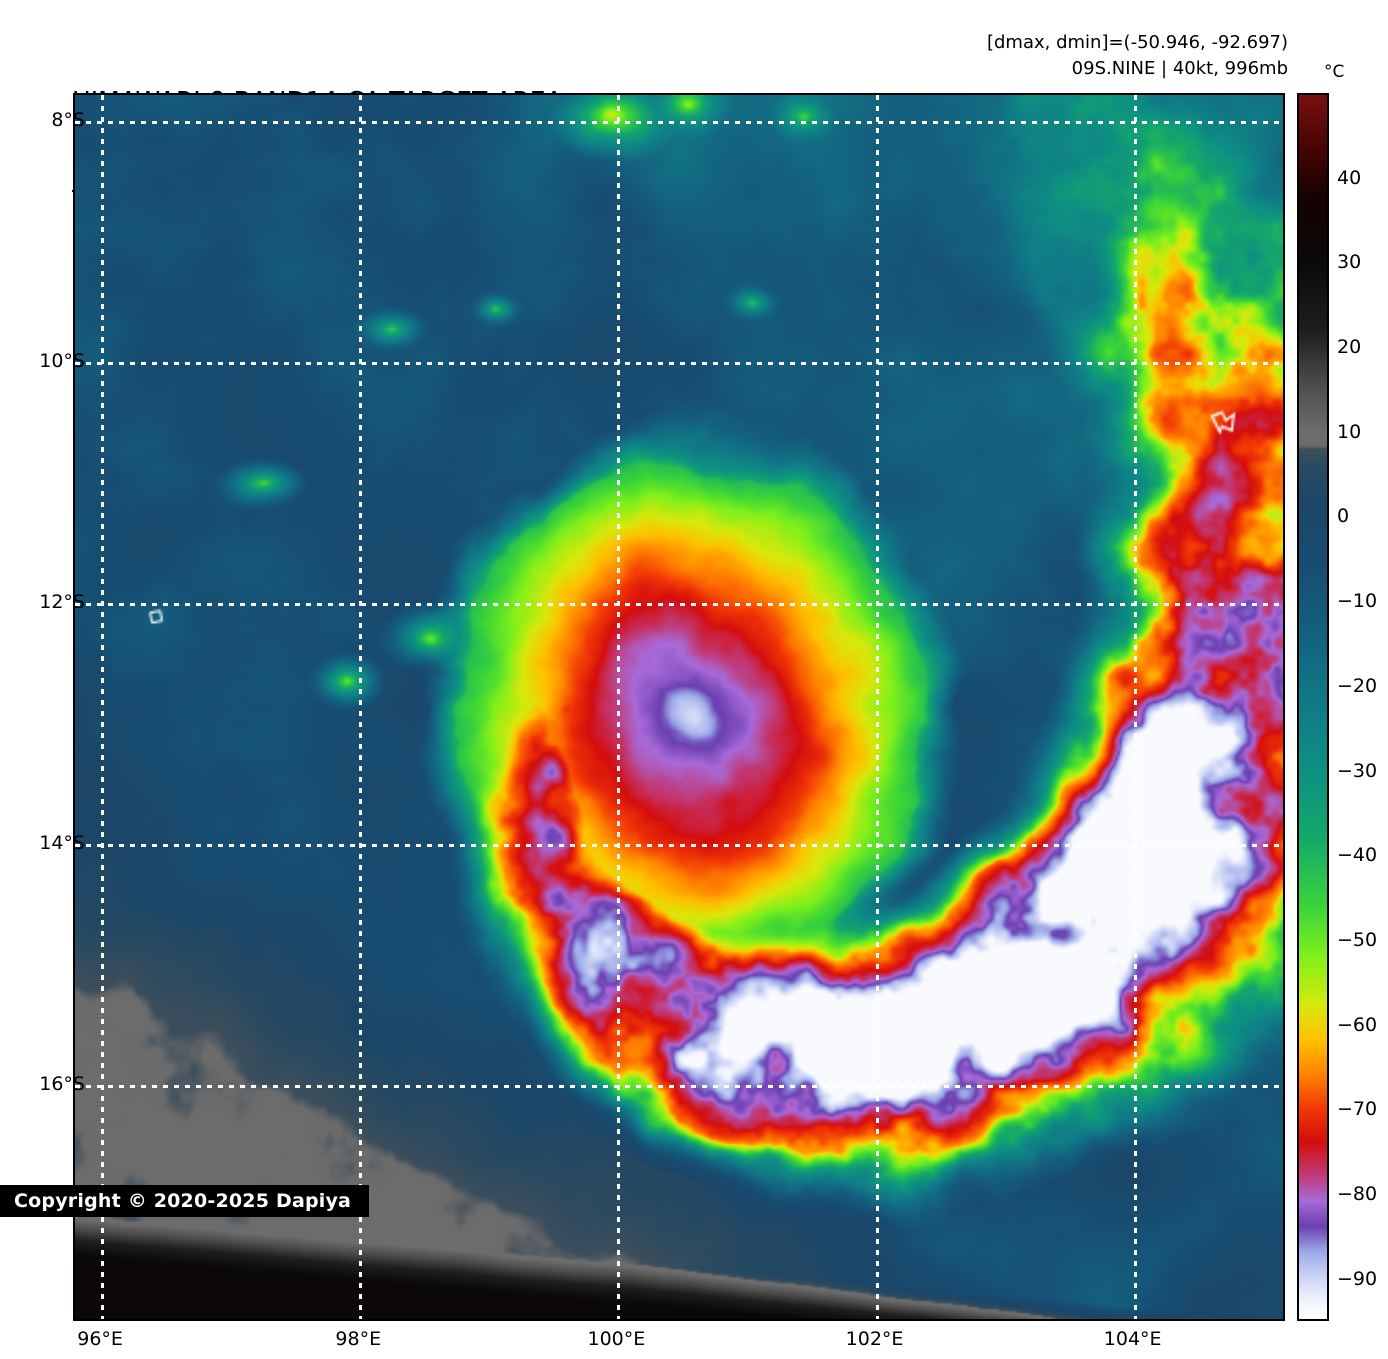  I want to click on y-tick-label: 8°S, so click(68, 120).